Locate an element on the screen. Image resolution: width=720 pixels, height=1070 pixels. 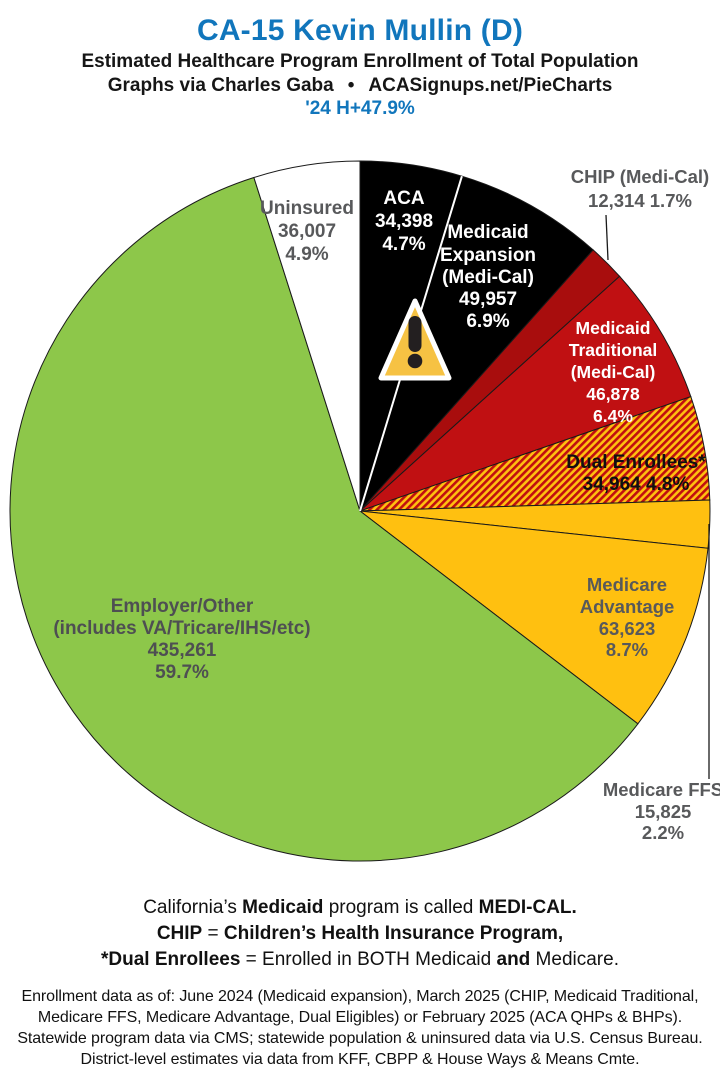
leader-line-chip is located at coordinates (607, 237).